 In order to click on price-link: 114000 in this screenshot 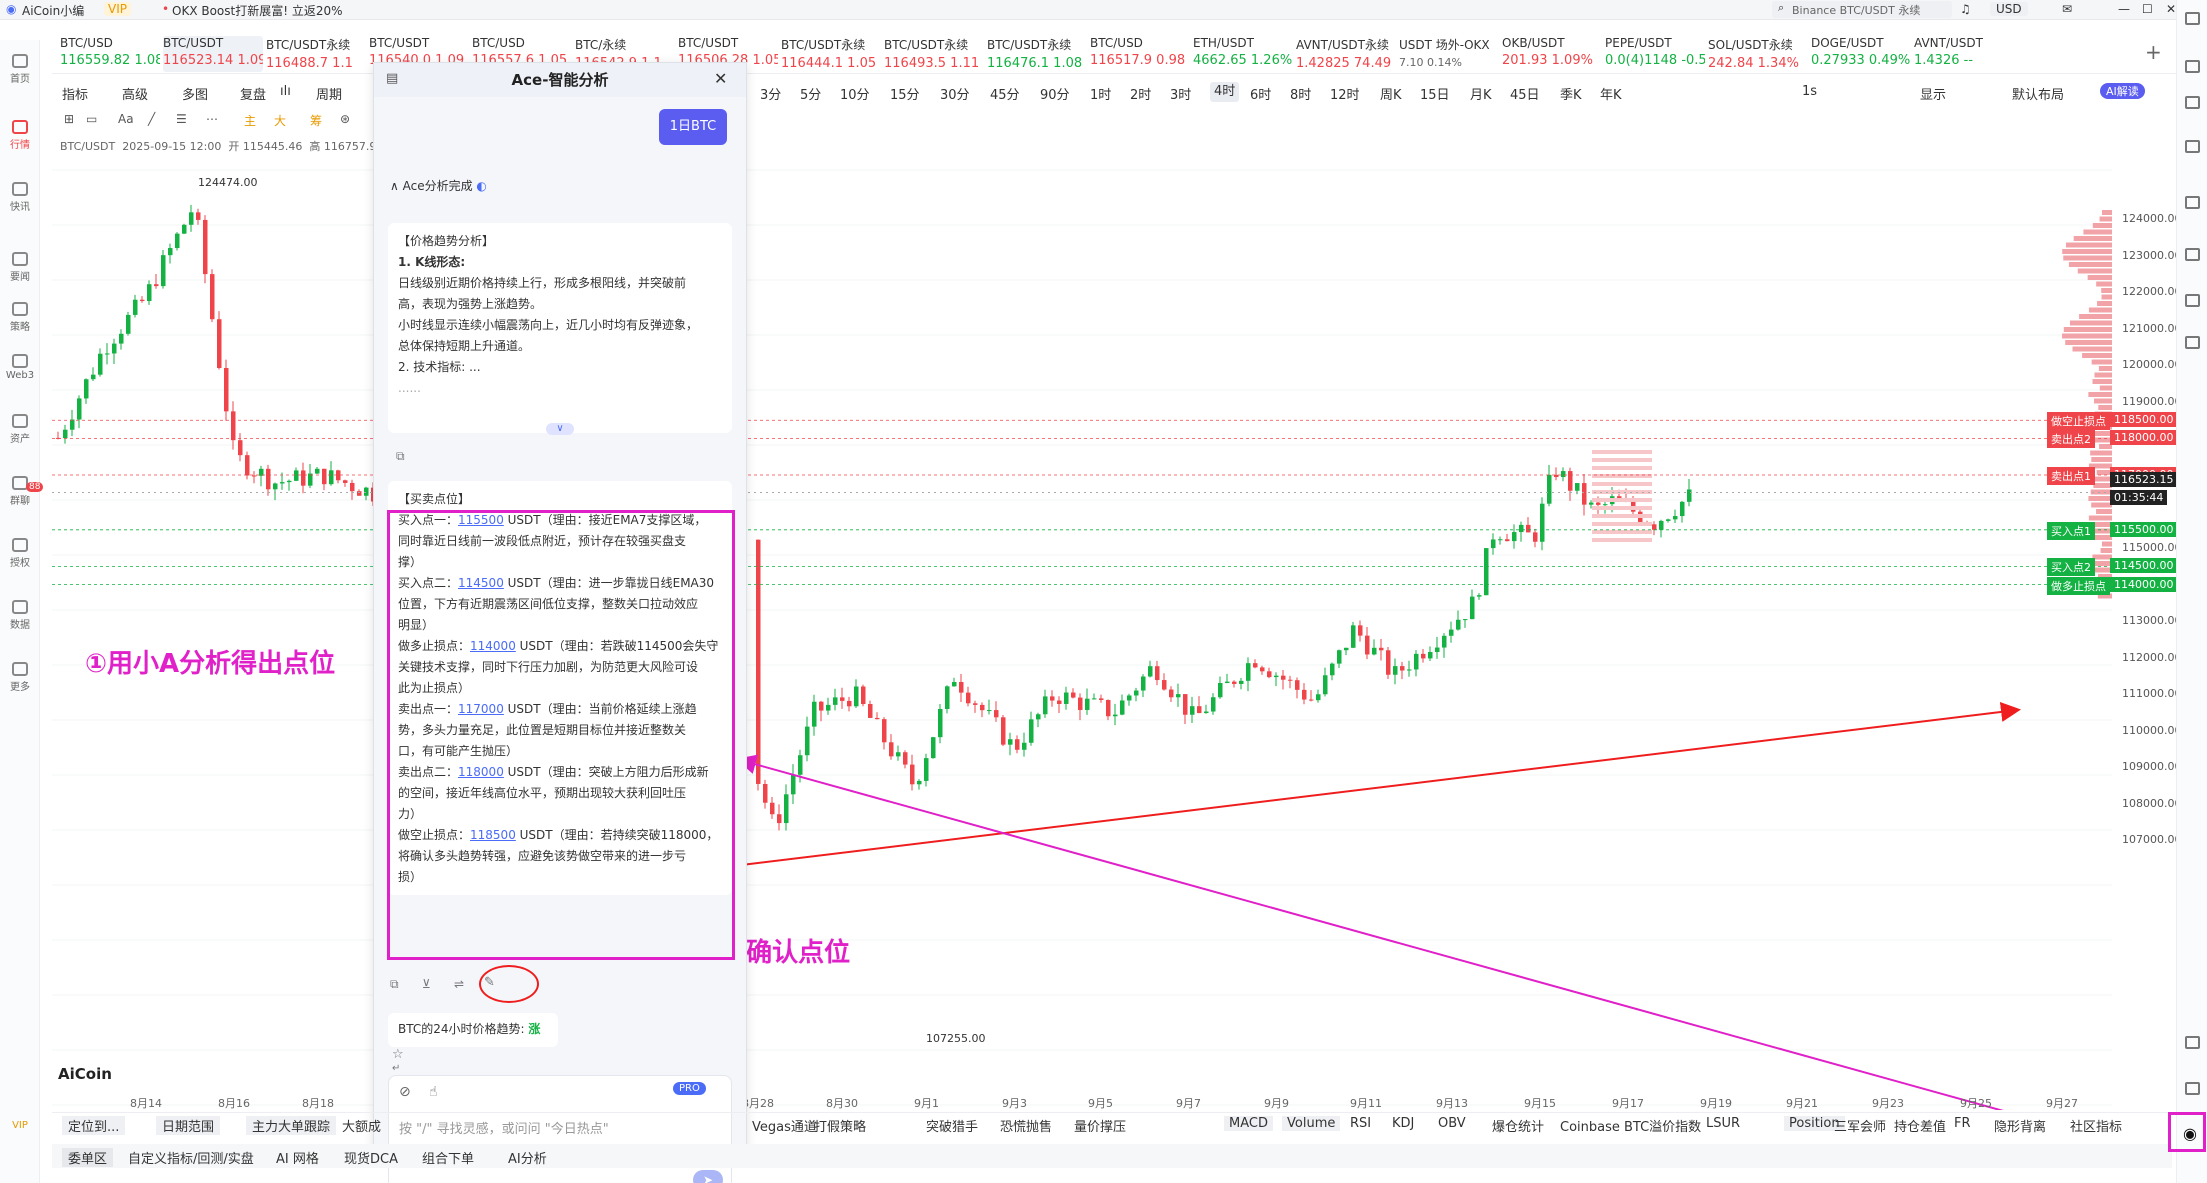, I will do `click(493, 646)`.